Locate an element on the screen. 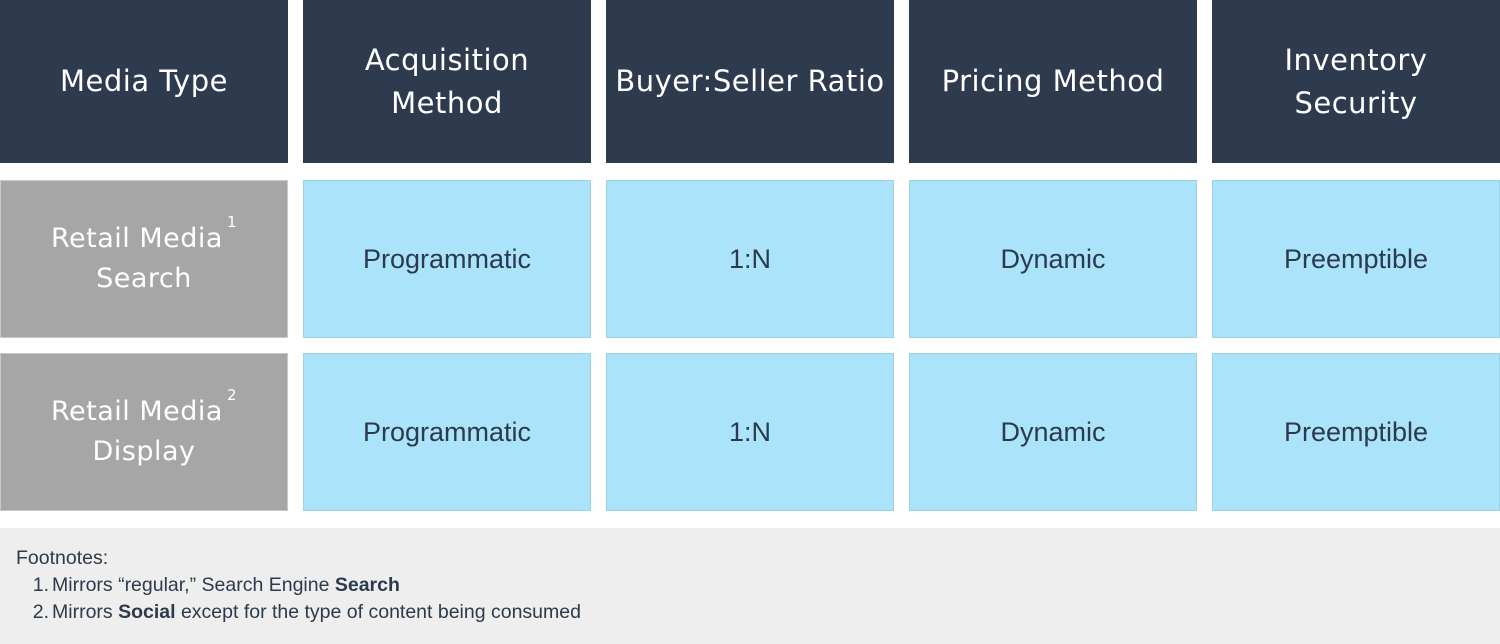 The height and width of the screenshot is (644, 1500). header-label-line1: Acquisition is located at coordinates (447, 59).